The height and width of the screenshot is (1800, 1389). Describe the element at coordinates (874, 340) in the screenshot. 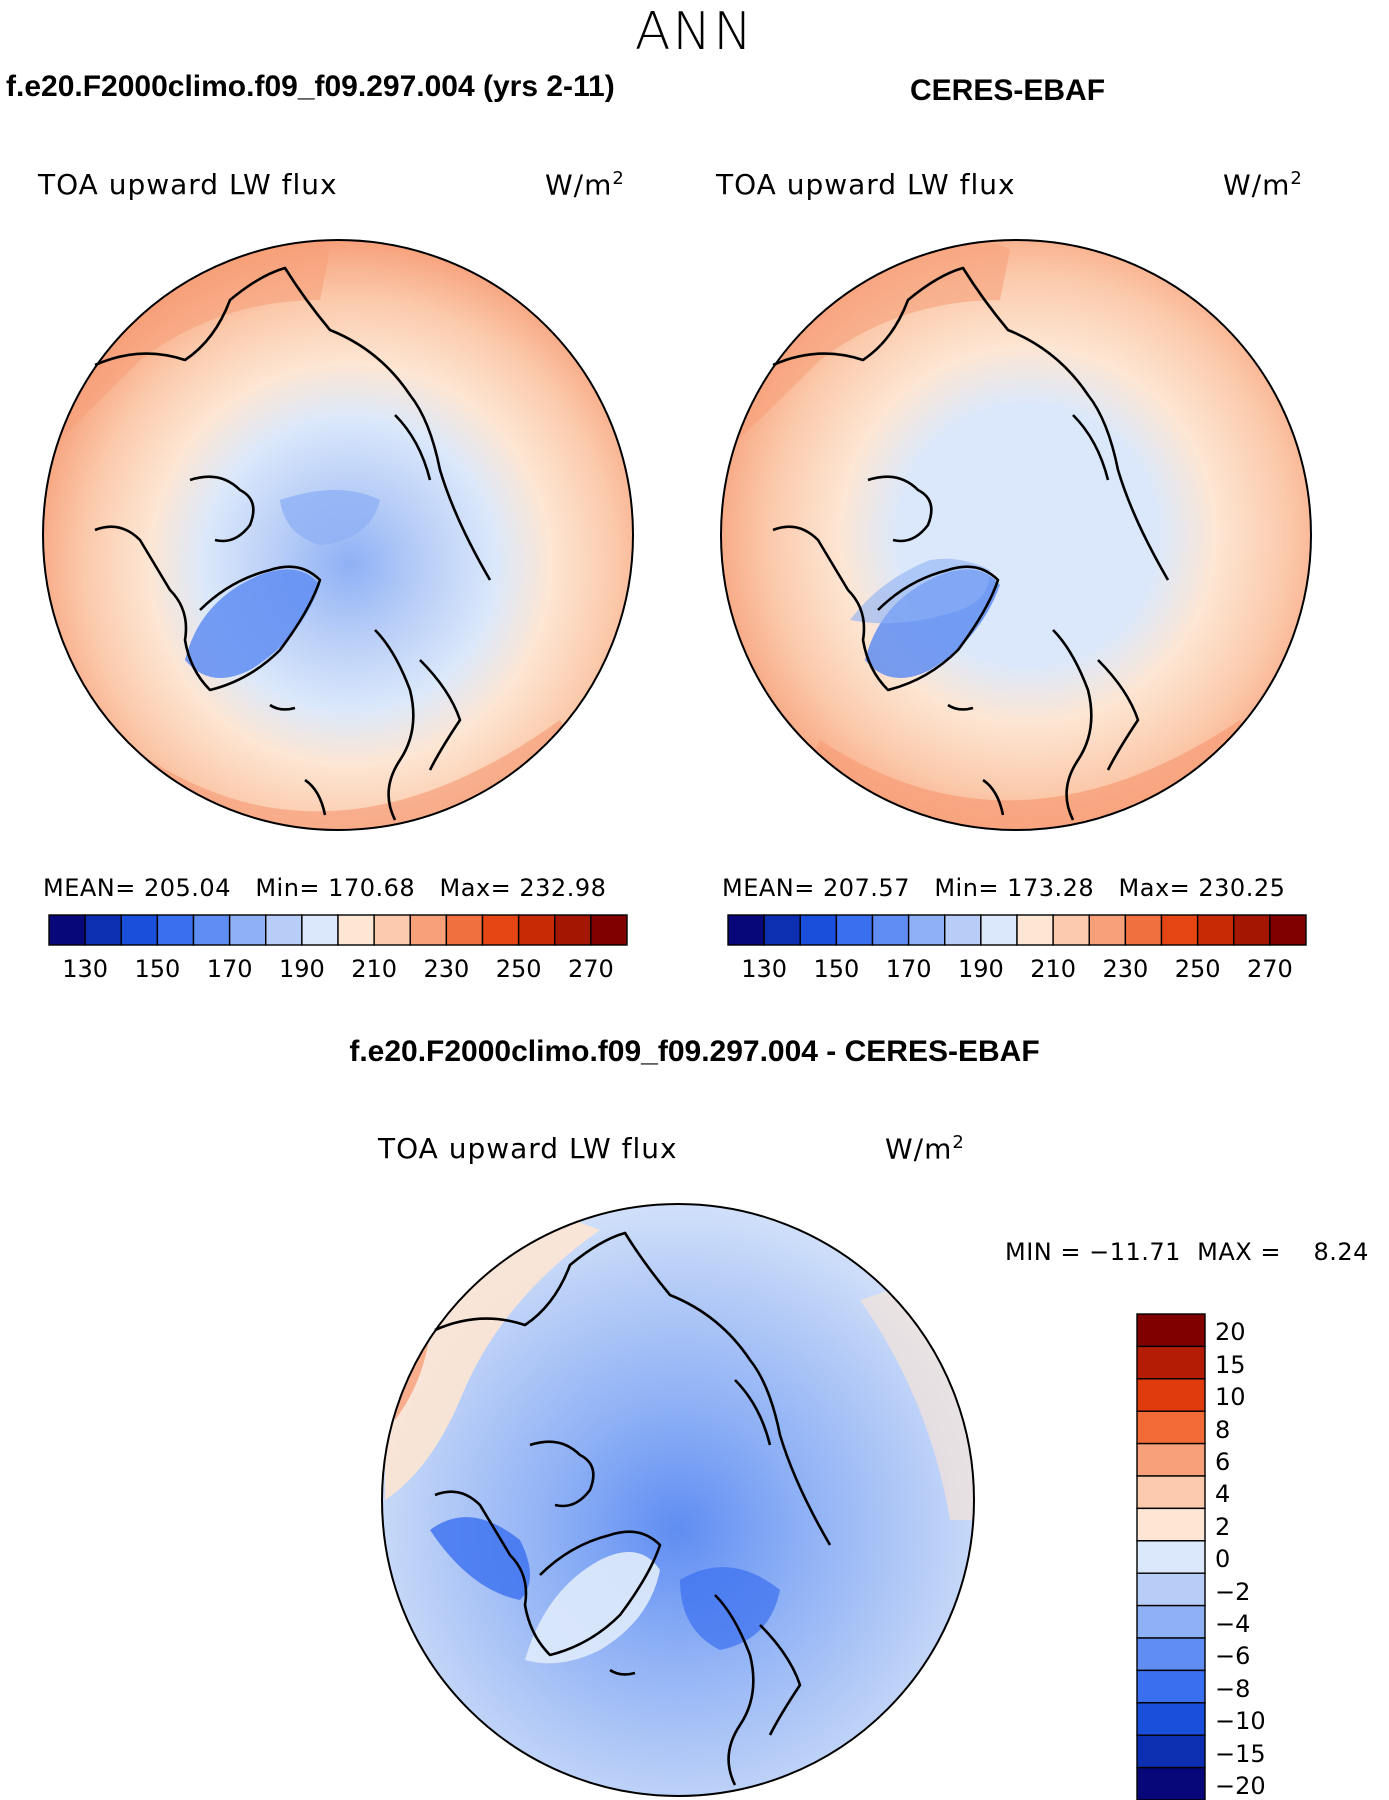

I see `map2-warm-edge` at that location.